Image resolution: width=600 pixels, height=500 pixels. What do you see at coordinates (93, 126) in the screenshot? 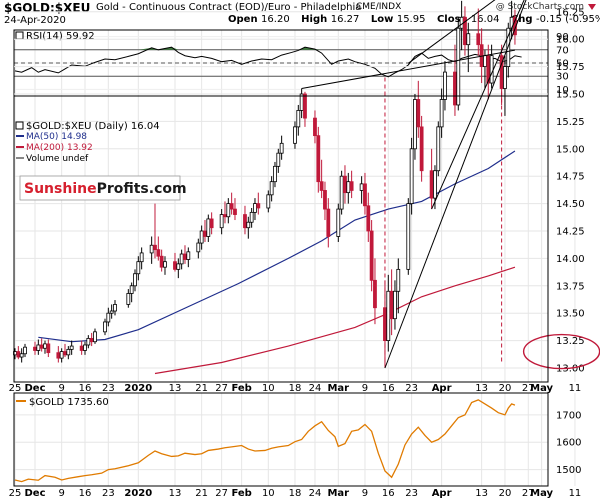
I see `price-title: $GOLD:$XEU (Daily) 16.04` at bounding box center [93, 126].